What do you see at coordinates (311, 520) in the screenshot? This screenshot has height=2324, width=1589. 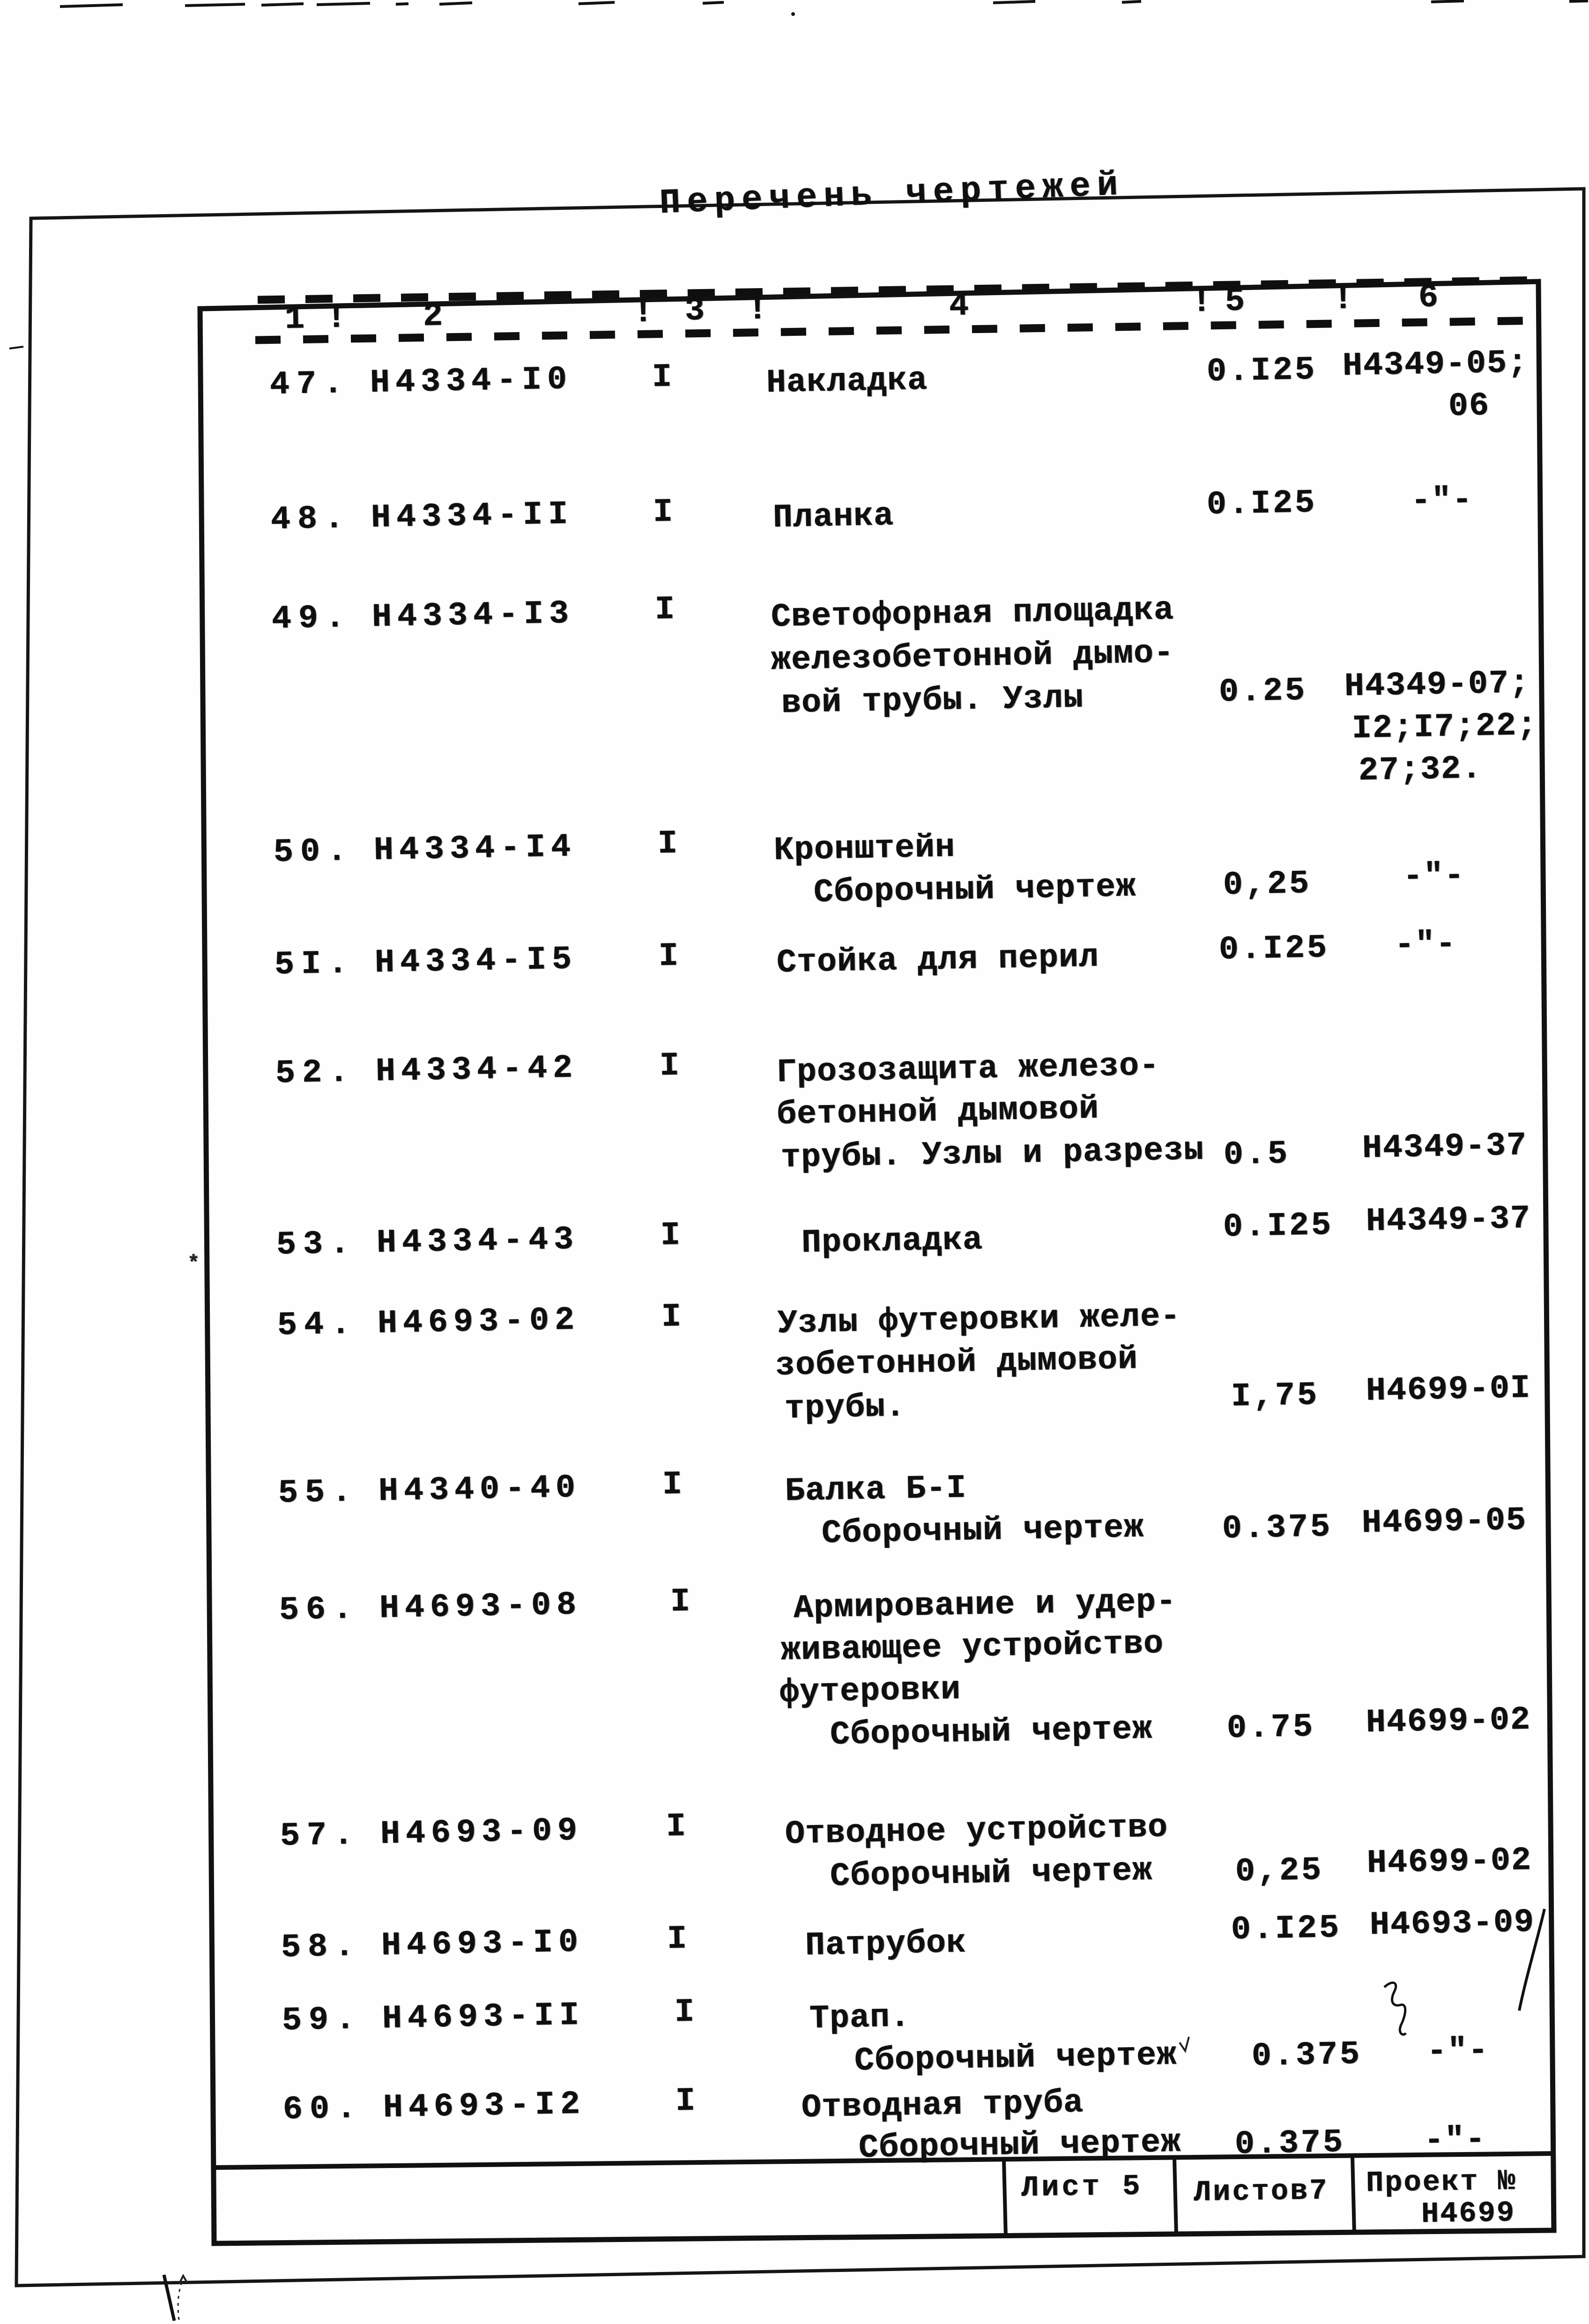 I see `row-number: 48.` at bounding box center [311, 520].